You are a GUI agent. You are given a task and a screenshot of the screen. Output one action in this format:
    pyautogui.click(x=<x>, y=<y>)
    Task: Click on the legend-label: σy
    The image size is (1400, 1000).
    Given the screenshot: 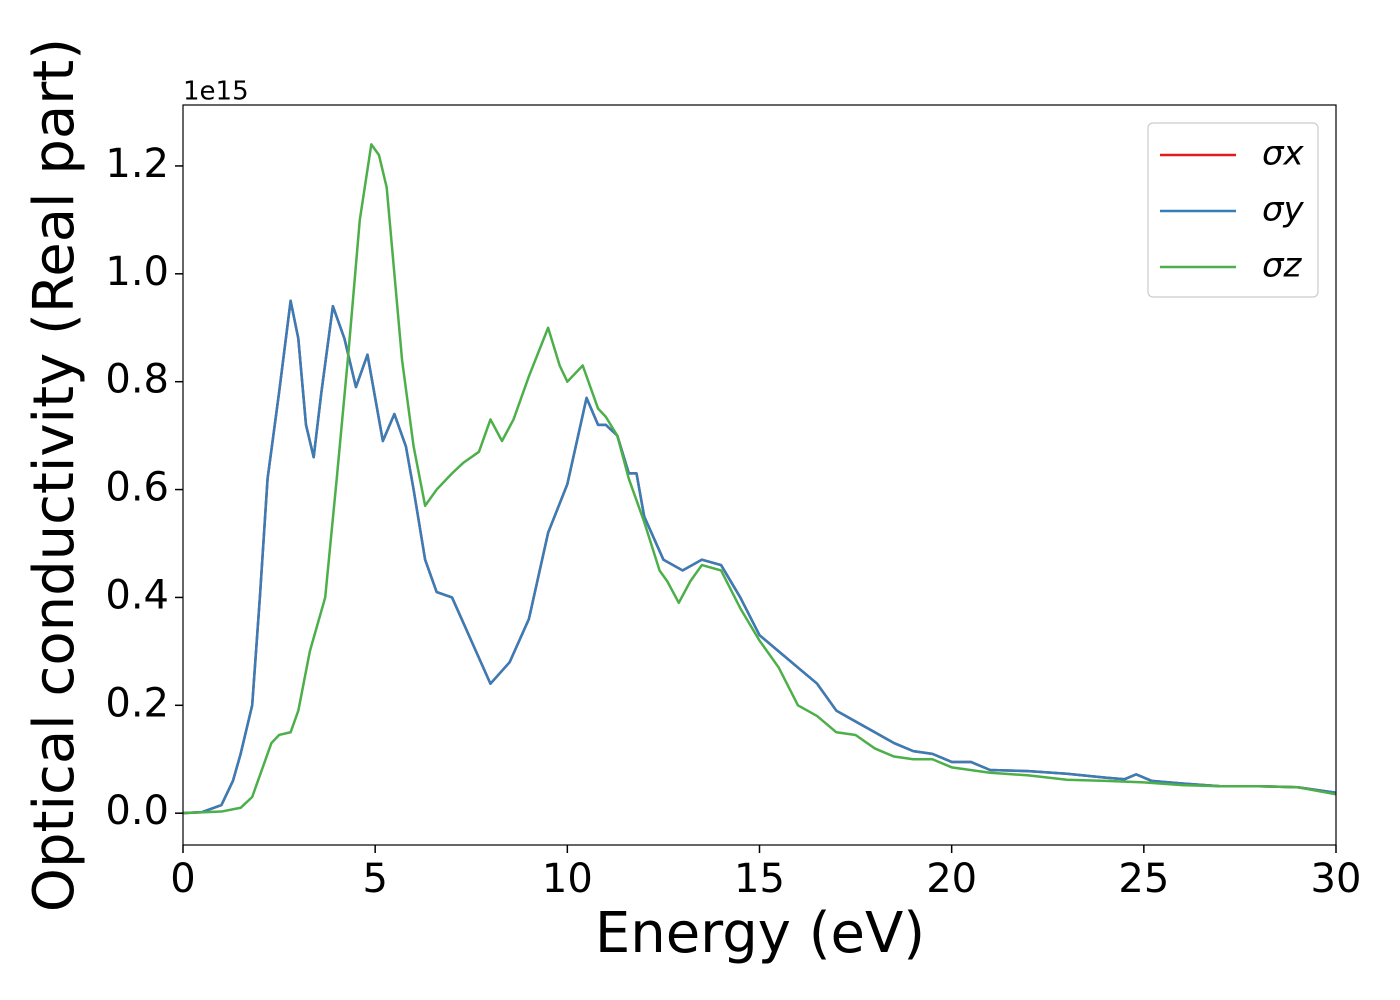 What is the action you would take?
    pyautogui.click(x=1283, y=210)
    